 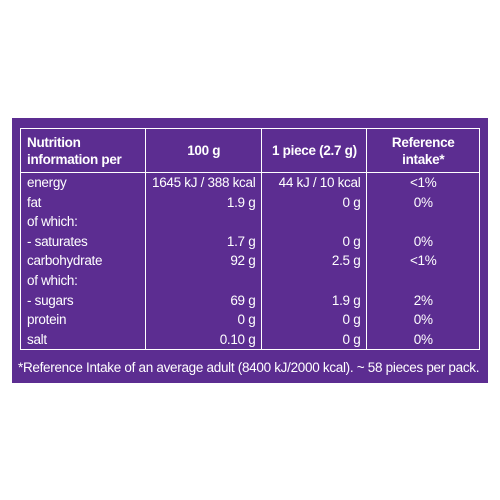 I want to click on table-cell: - sugars, so click(x=83, y=300).